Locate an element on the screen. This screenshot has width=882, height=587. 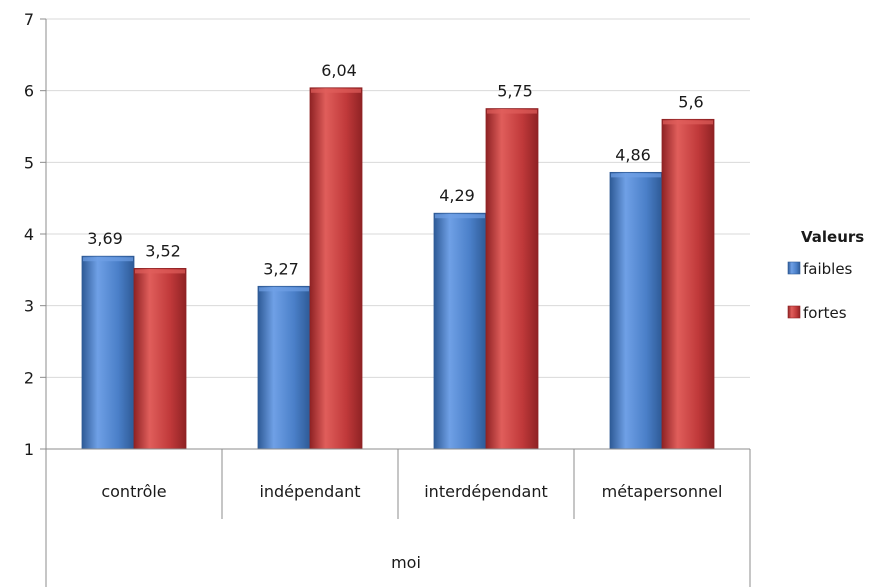
data-label: 4,29 is located at coordinates (457, 195).